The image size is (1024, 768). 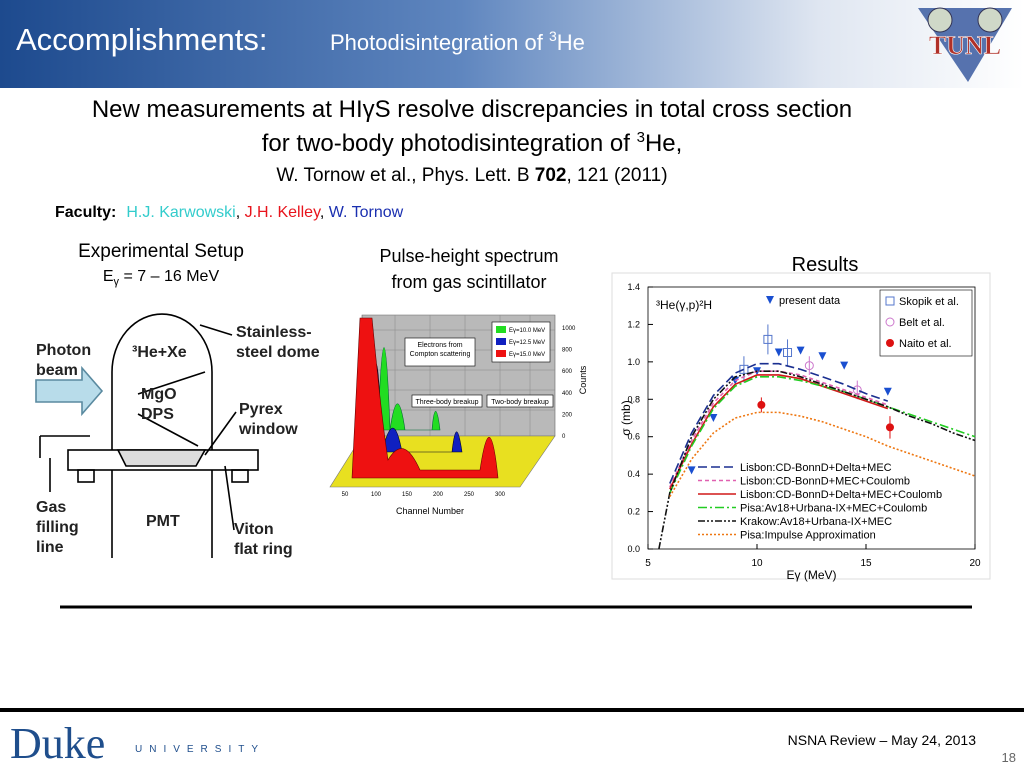 What do you see at coordinates (278, 352) in the screenshot?
I see `setup-label: steel dome` at bounding box center [278, 352].